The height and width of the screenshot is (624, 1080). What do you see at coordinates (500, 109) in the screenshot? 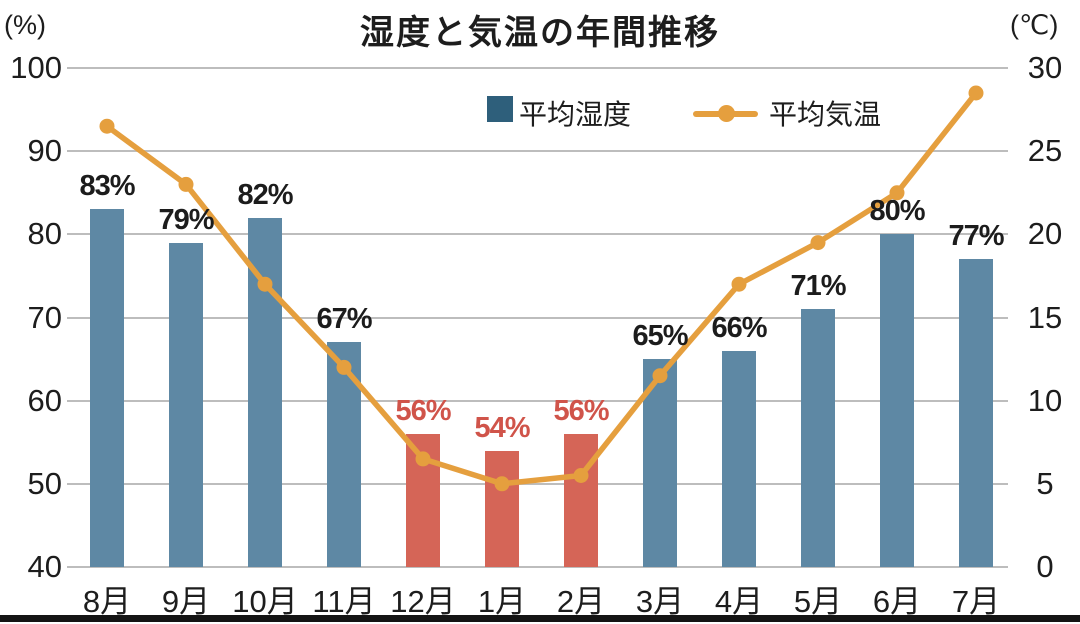
I see `humidity-legend-swatch-icon` at bounding box center [500, 109].